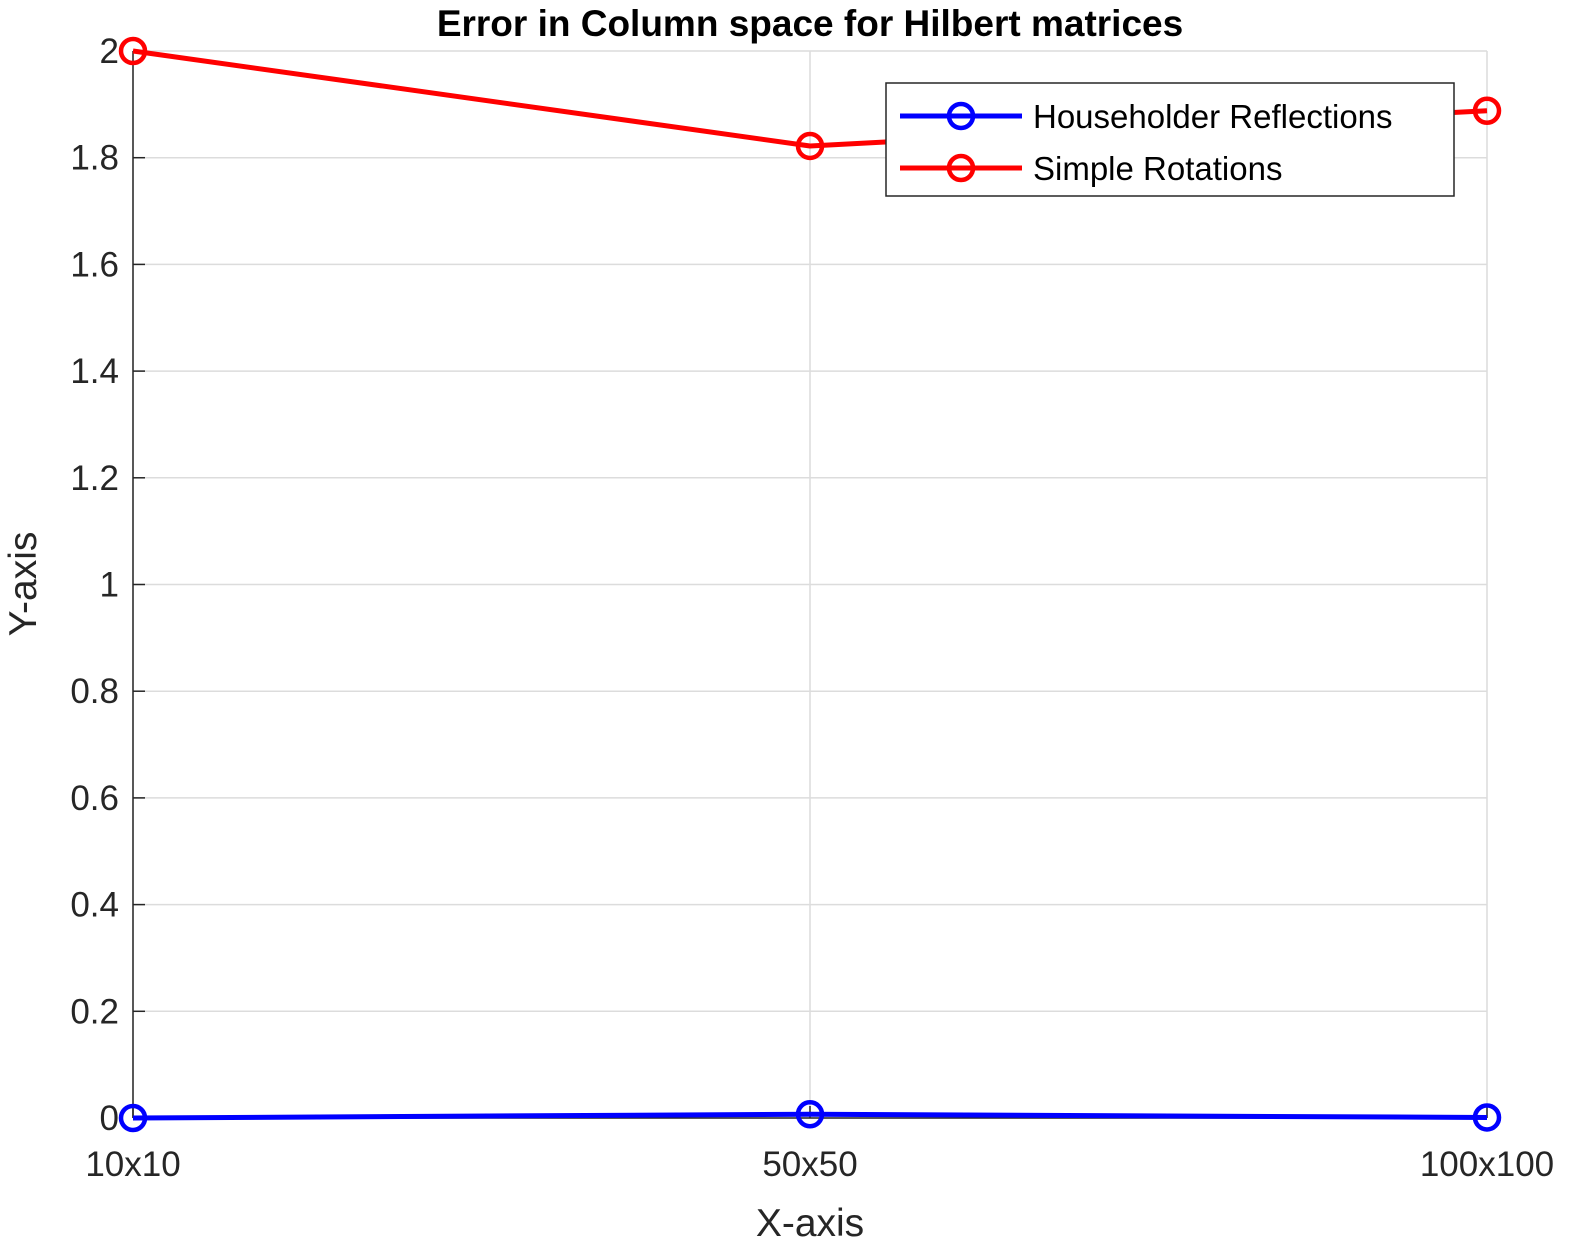 The height and width of the screenshot is (1249, 1570). What do you see at coordinates (94, 158) in the screenshot?
I see `y-tick-label: 1.8` at bounding box center [94, 158].